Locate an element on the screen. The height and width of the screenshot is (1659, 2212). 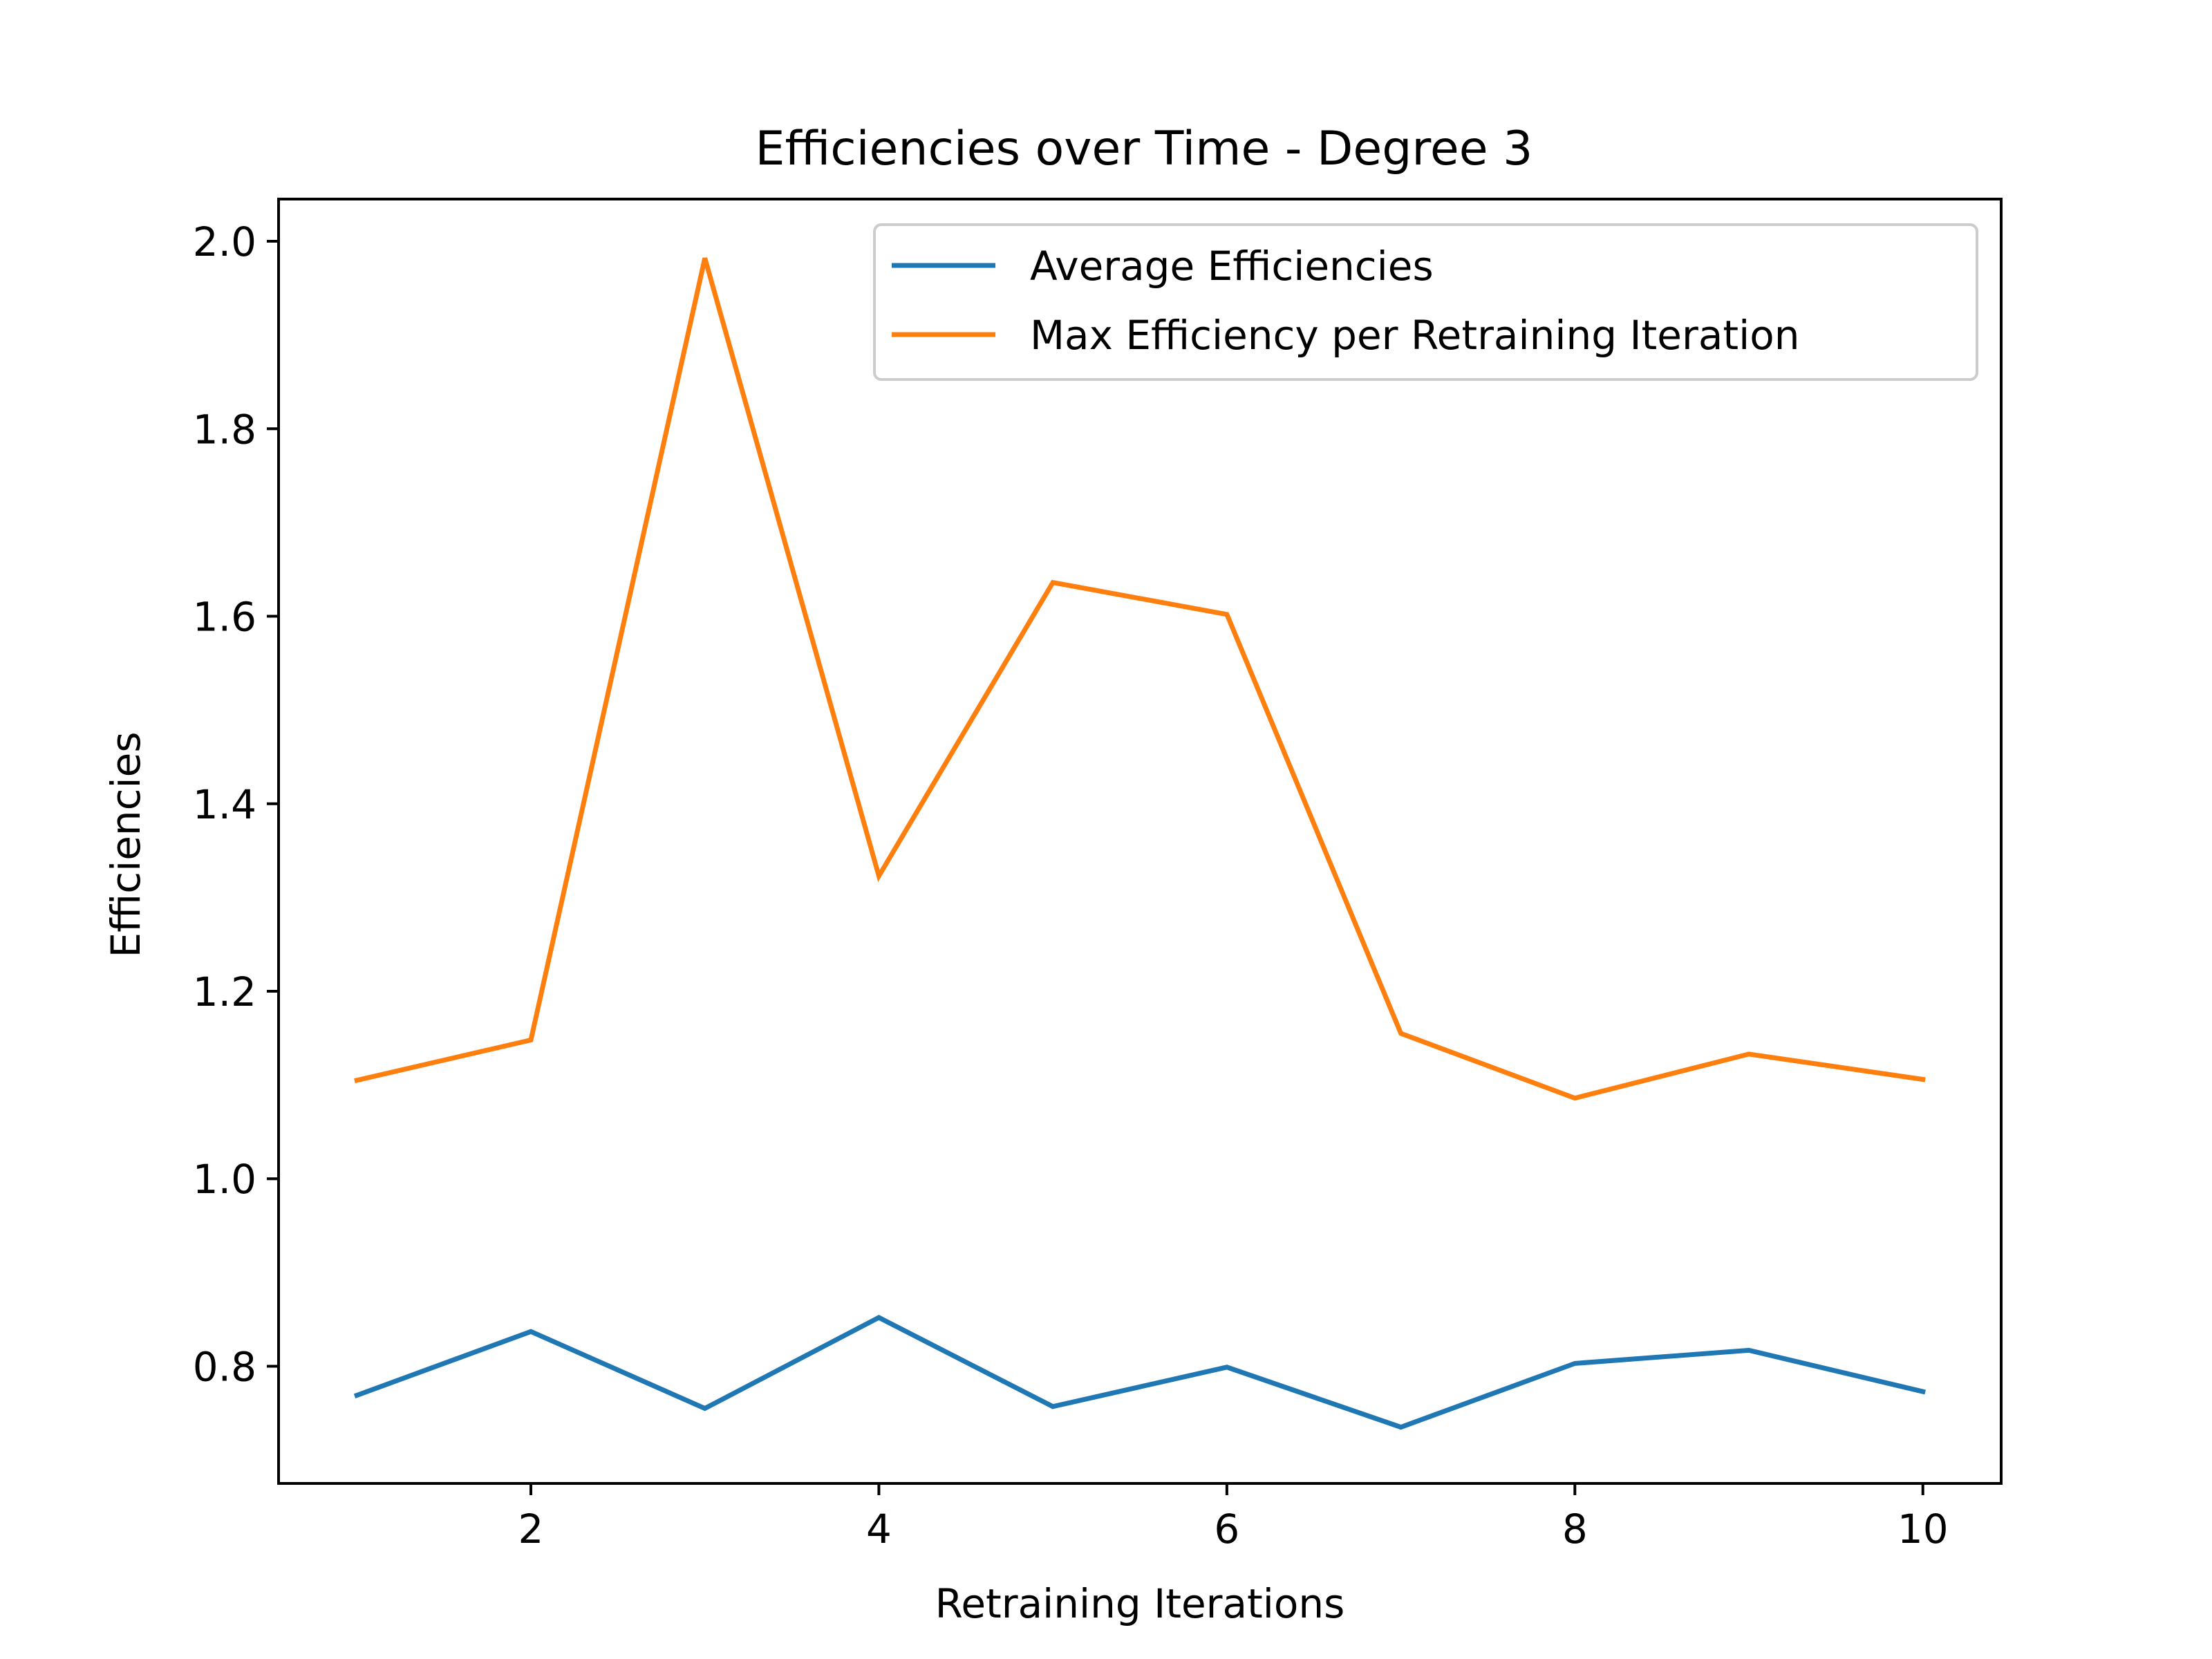
y-tick-label: 1.6 is located at coordinates (225, 617).